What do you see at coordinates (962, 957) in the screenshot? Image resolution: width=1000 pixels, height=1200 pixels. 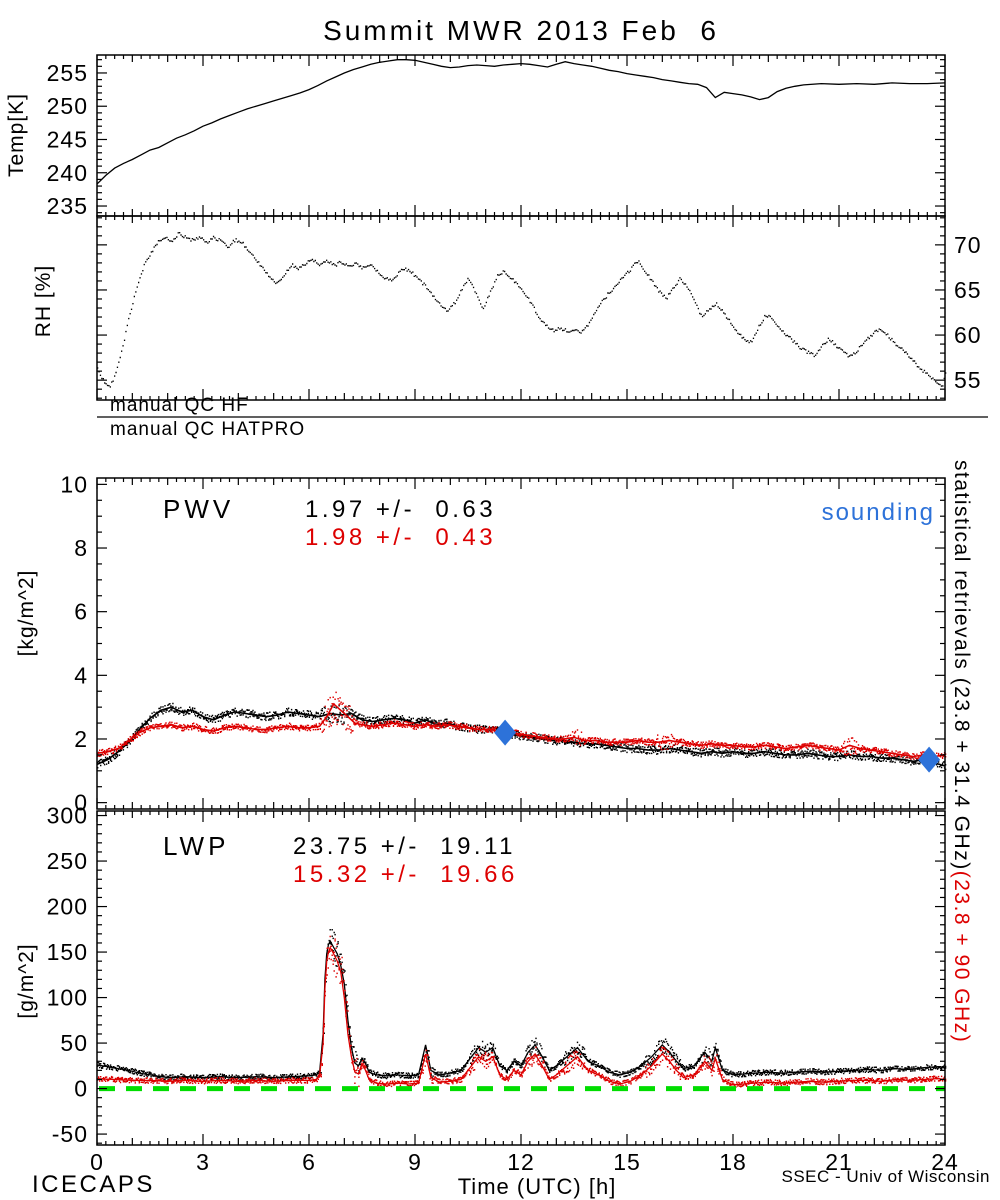 I see `retrievals-90ghz-label: (23.8 + 90 GHz)` at bounding box center [962, 957].